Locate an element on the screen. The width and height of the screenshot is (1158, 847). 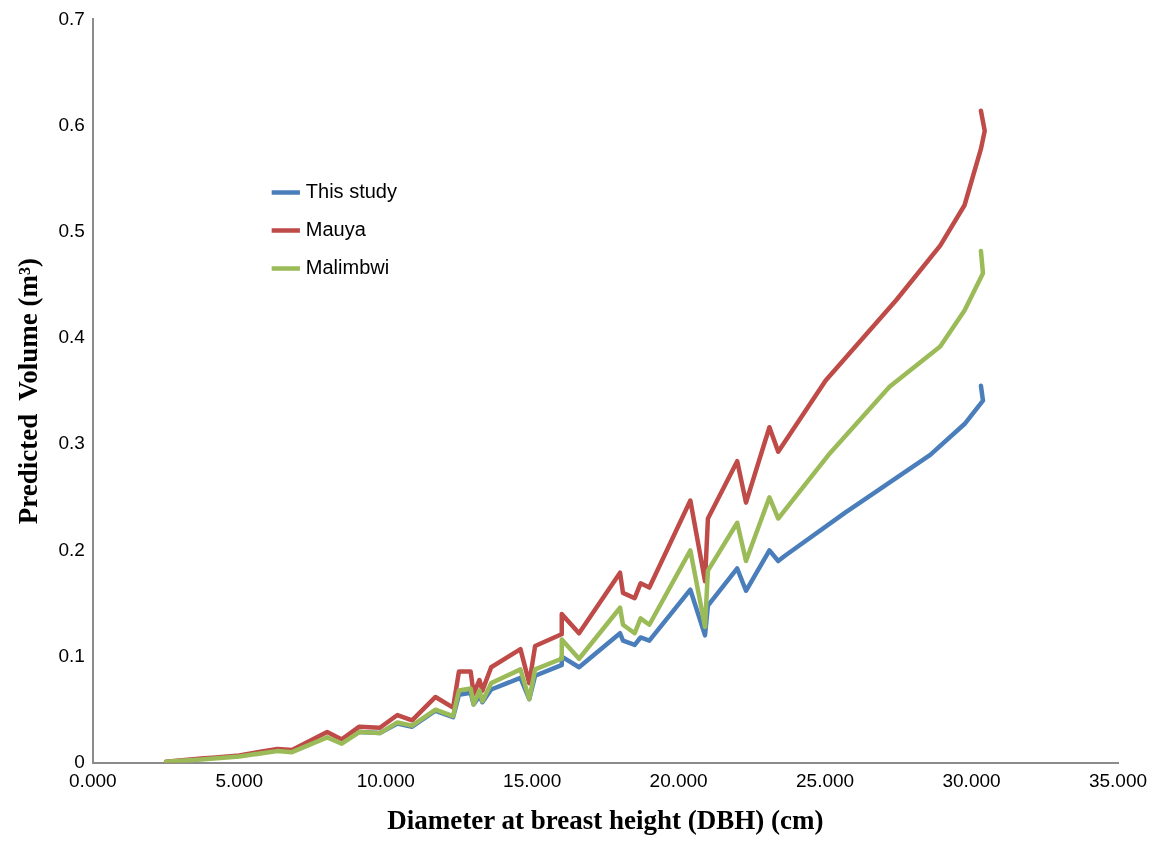
x-tick-label: 5.000 is located at coordinates (239, 781).